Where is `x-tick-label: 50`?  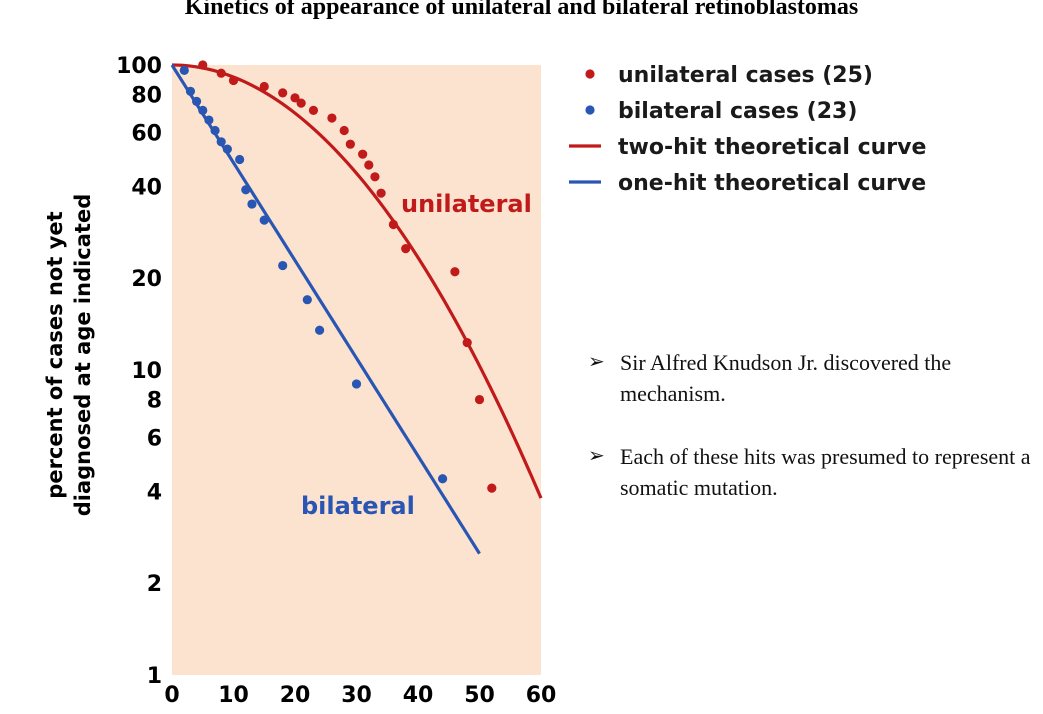
x-tick-label: 50 is located at coordinates (479, 695).